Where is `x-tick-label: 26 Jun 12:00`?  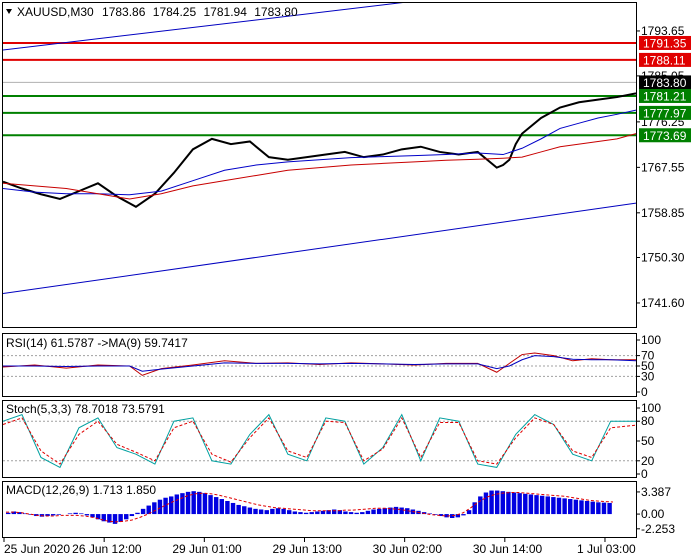 x-tick-label: 26 Jun 12:00 is located at coordinates (107, 549).